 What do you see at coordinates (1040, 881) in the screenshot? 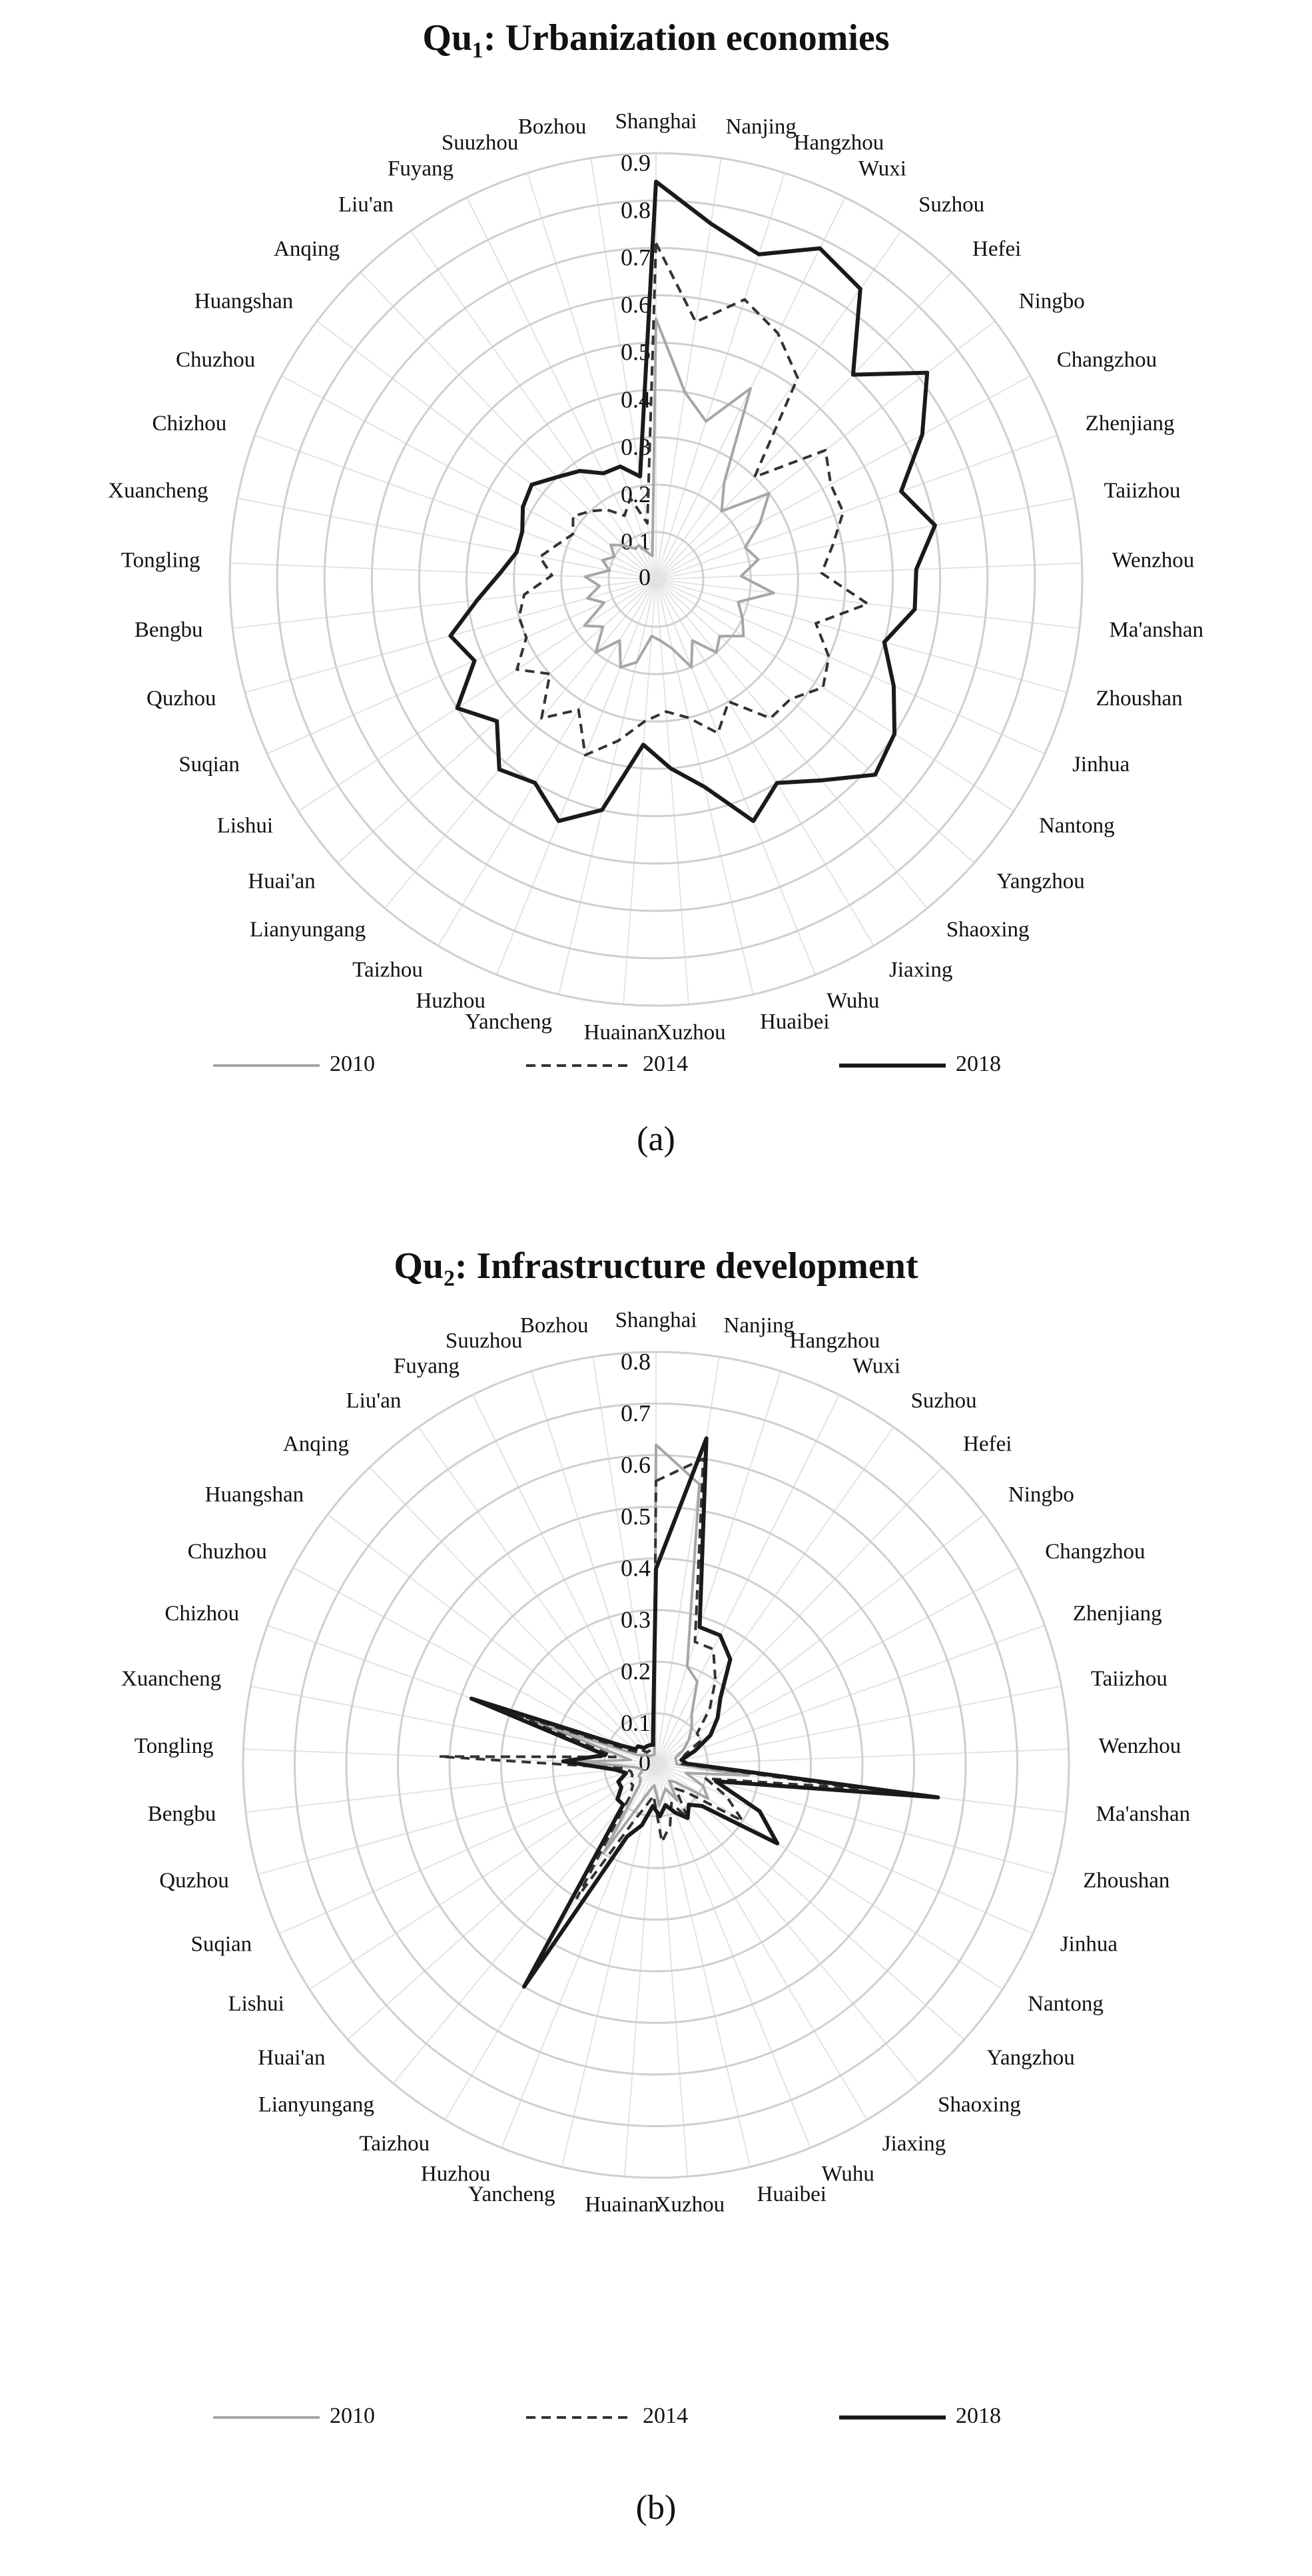
I see `category-label: Yangzhou` at bounding box center [1040, 881].